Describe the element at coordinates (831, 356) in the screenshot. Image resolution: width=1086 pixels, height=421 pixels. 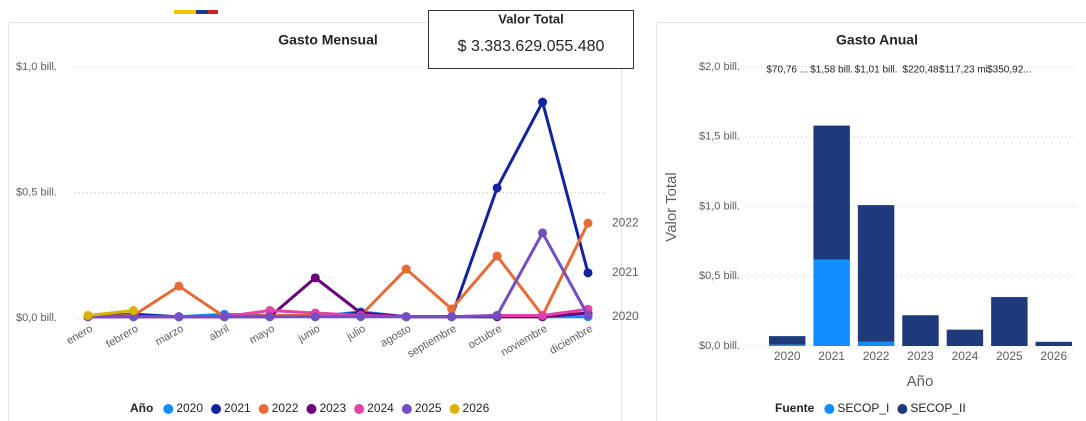
I see `x-tick-label: 2021` at that location.